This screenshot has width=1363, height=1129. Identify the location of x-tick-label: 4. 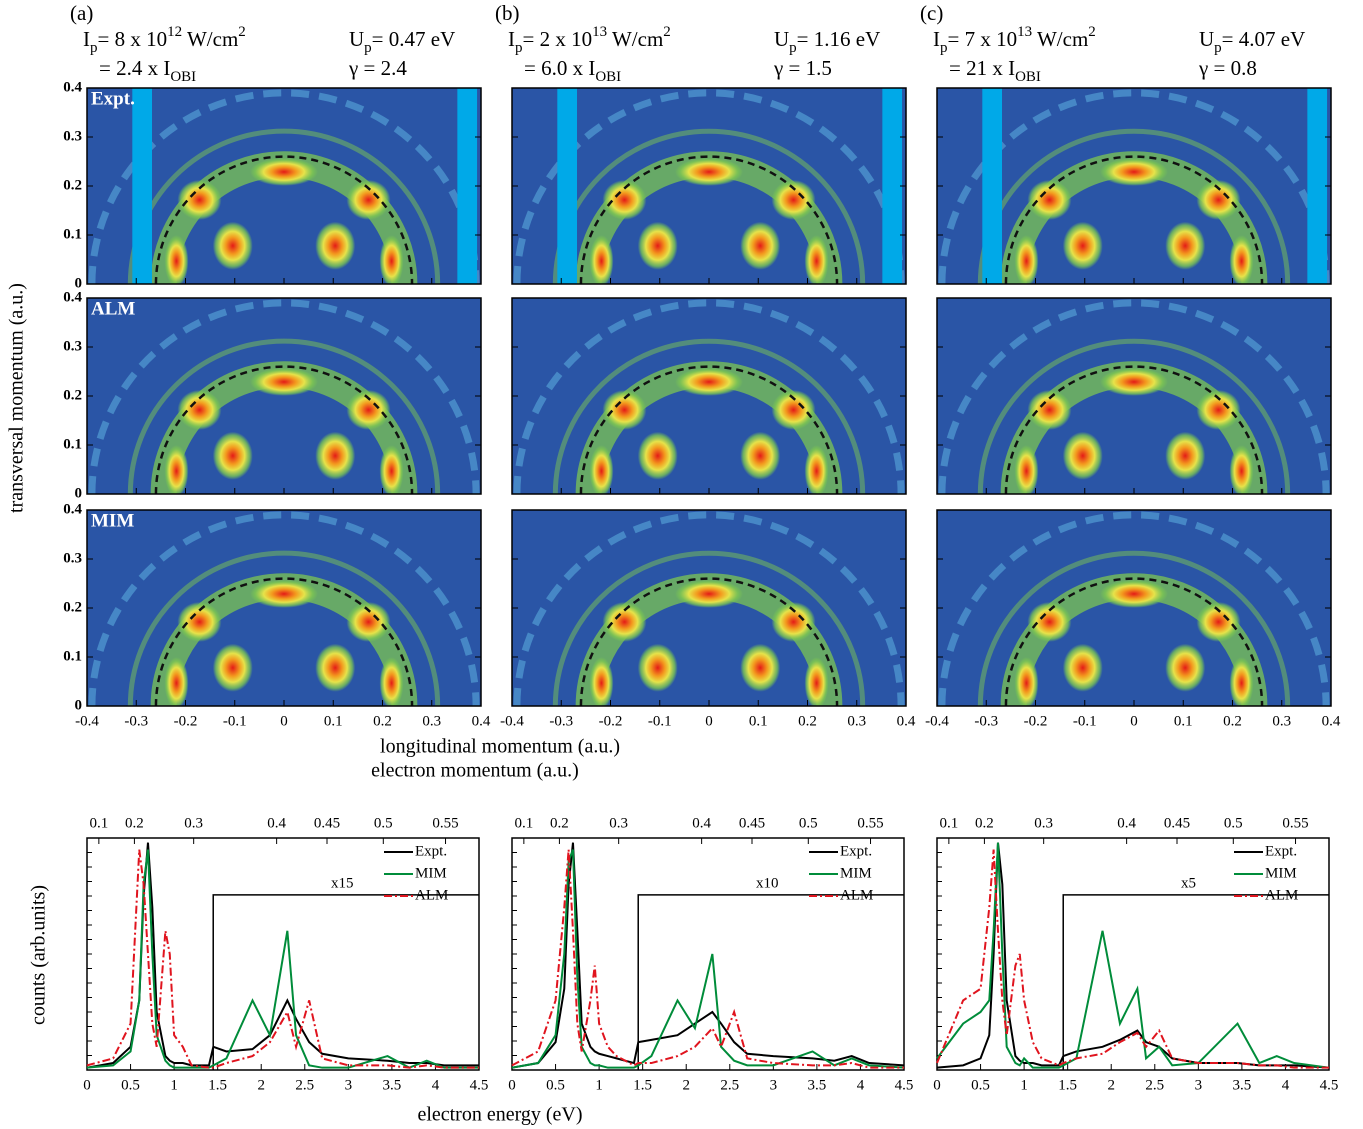
(861, 1085).